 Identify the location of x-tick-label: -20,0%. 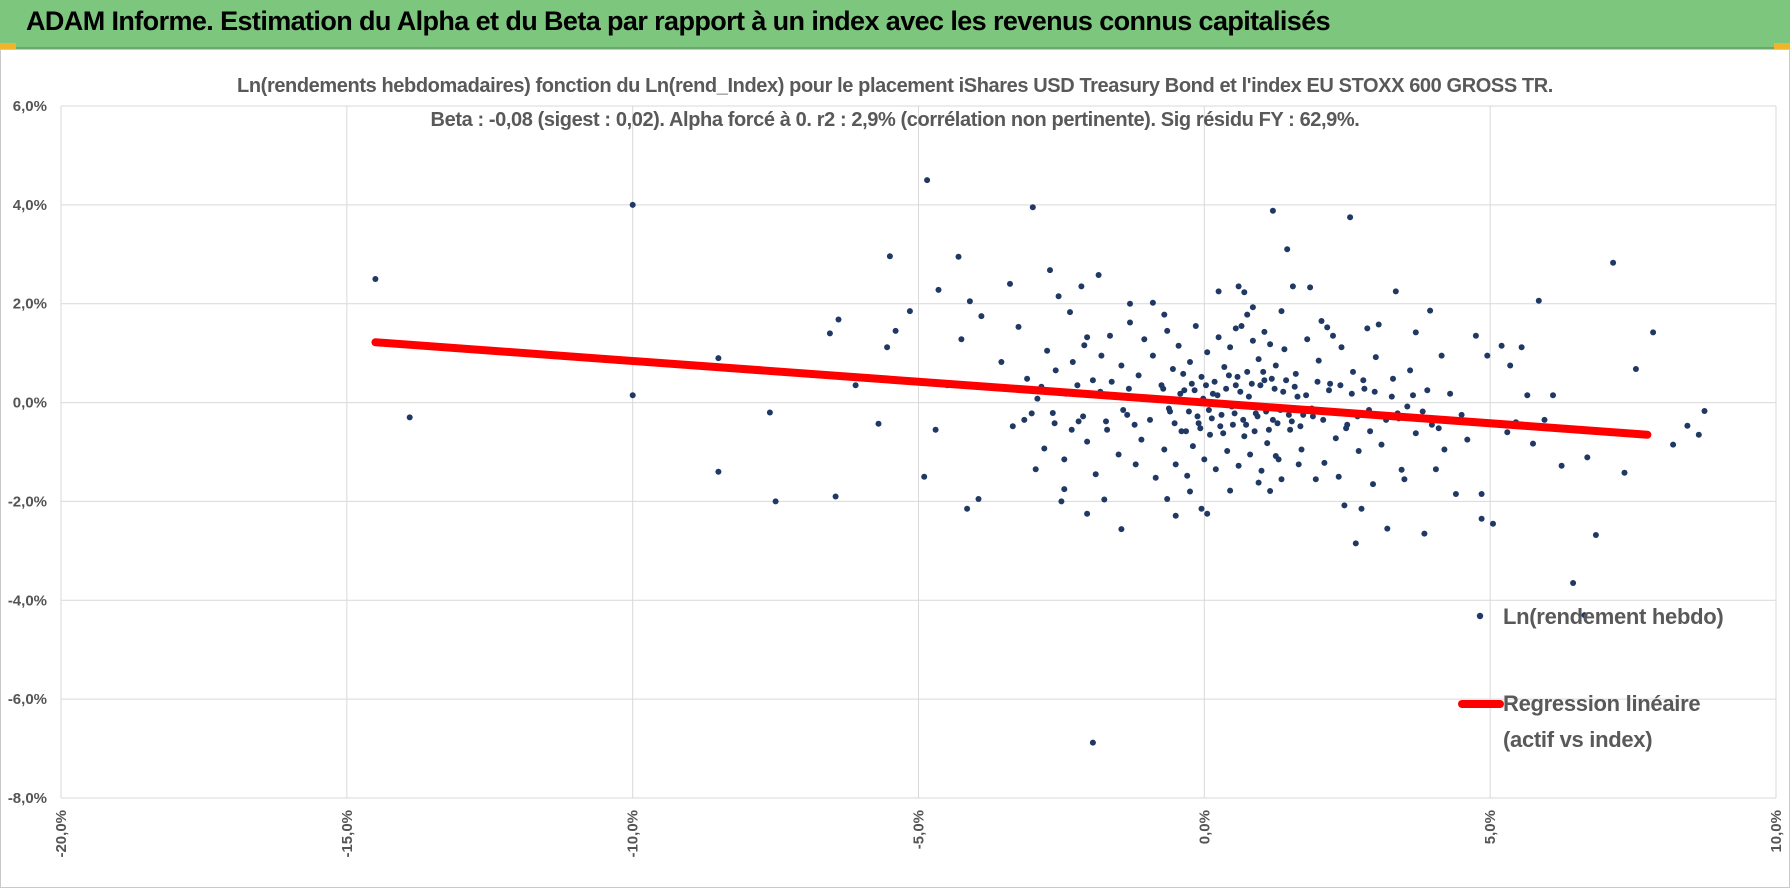
(61, 834).